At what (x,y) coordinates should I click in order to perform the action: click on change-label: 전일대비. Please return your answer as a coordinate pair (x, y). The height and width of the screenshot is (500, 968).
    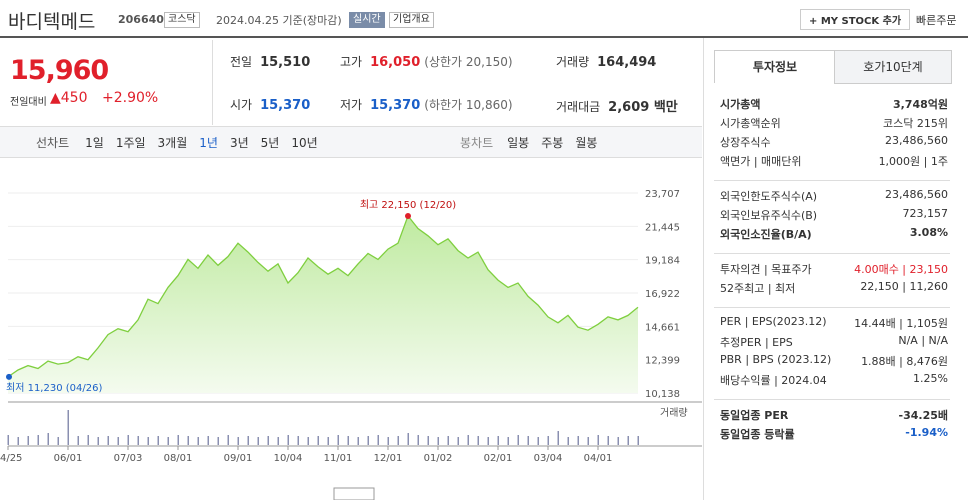
    Looking at the image, I should click on (28, 102).